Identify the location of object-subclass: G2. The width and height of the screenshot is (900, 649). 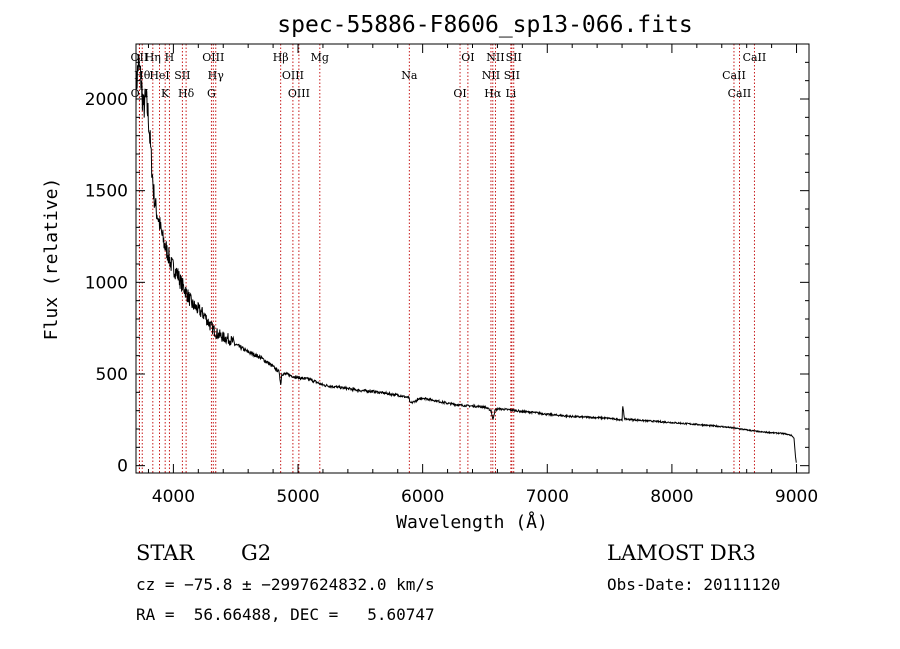
(256, 553).